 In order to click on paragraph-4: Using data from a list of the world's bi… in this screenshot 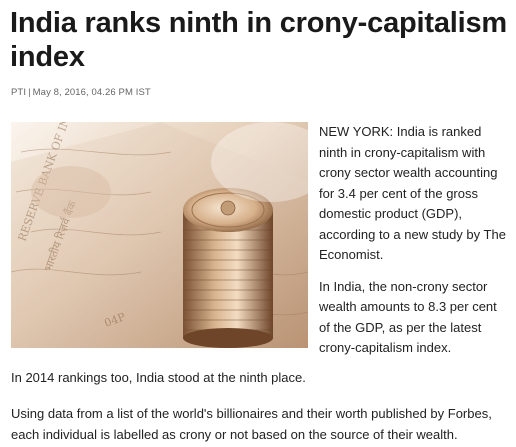, I will do `click(251, 424)`.